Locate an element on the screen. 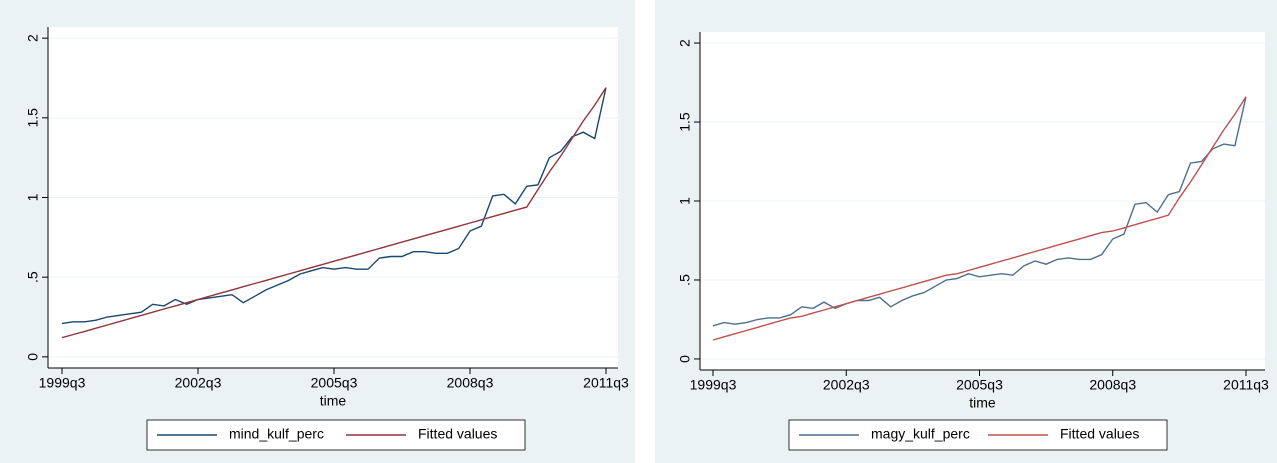 Image resolution: width=1277 pixels, height=463 pixels. legend-label: magy_kulf_perc is located at coordinates (920, 434).